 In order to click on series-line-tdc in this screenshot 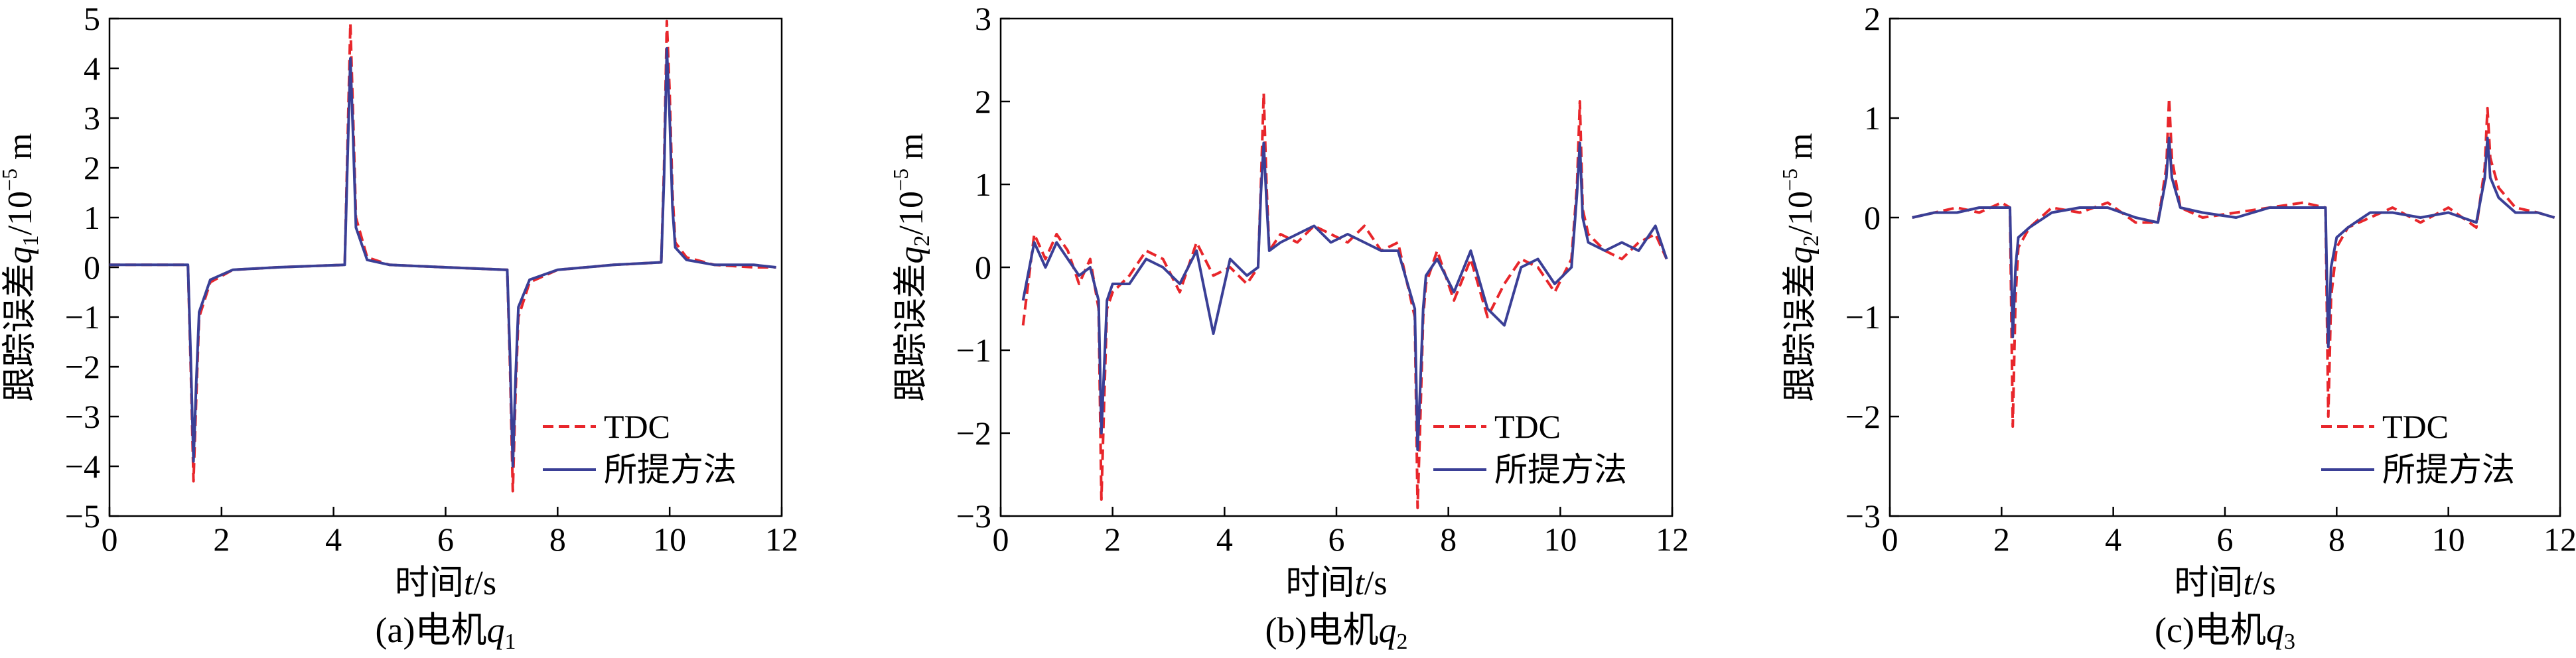, I will do `click(2234, 262)`.